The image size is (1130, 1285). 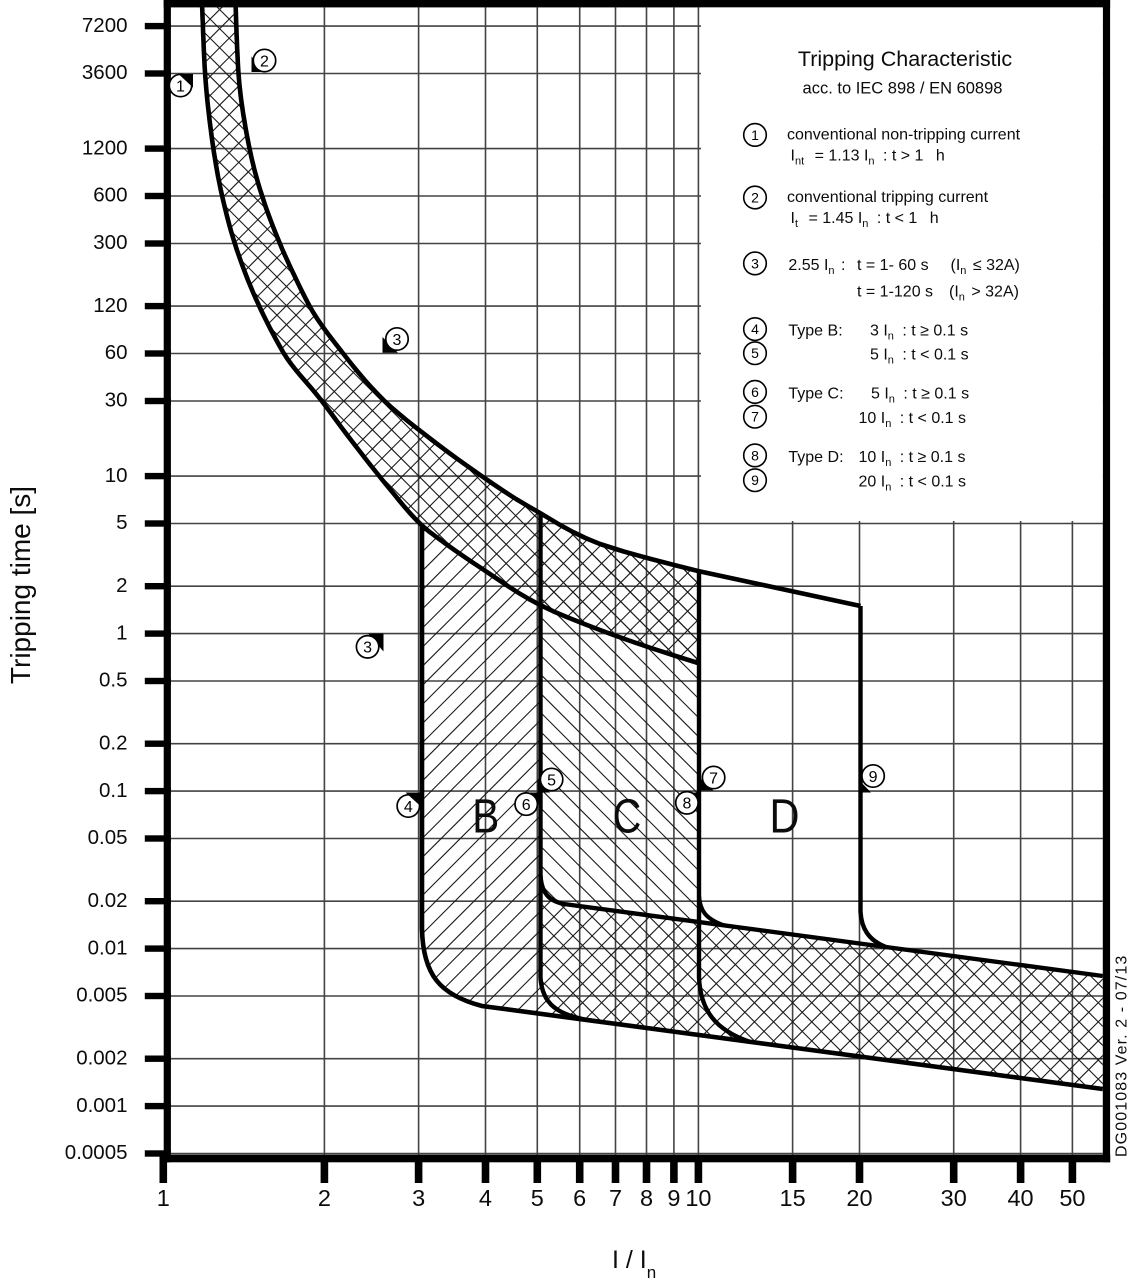 I want to click on svg-text: DG001083 Ver. 2 - 07/13, so click(x=1122, y=1056).